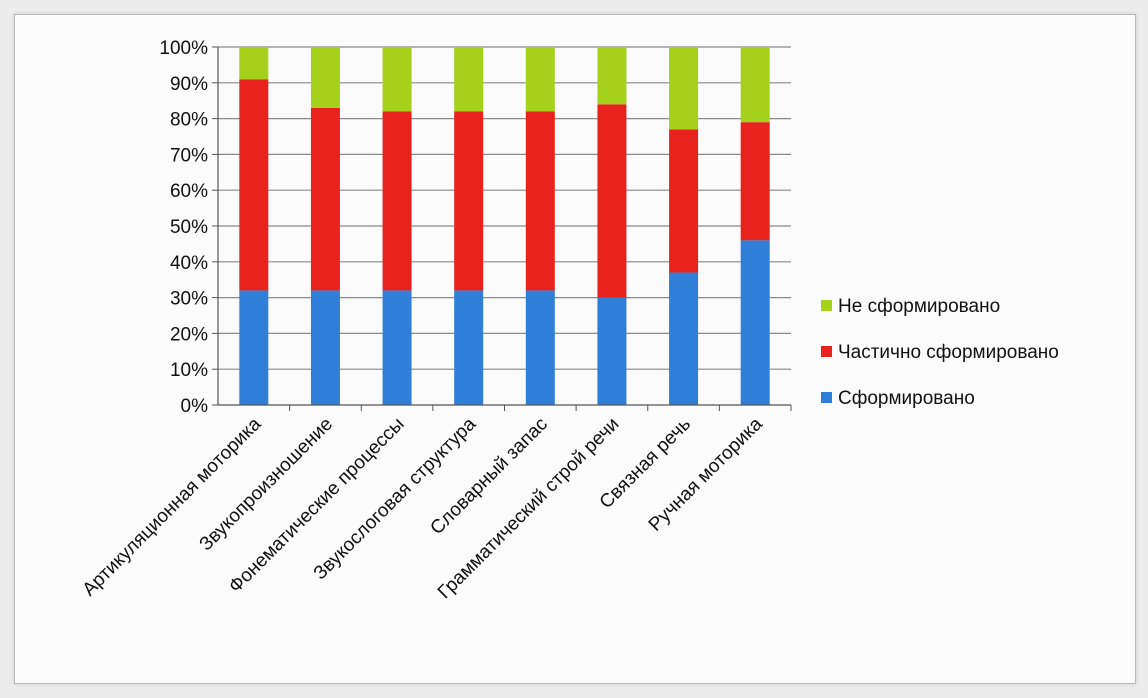  I want to click on y-tick-label: 90%, so click(189, 84).